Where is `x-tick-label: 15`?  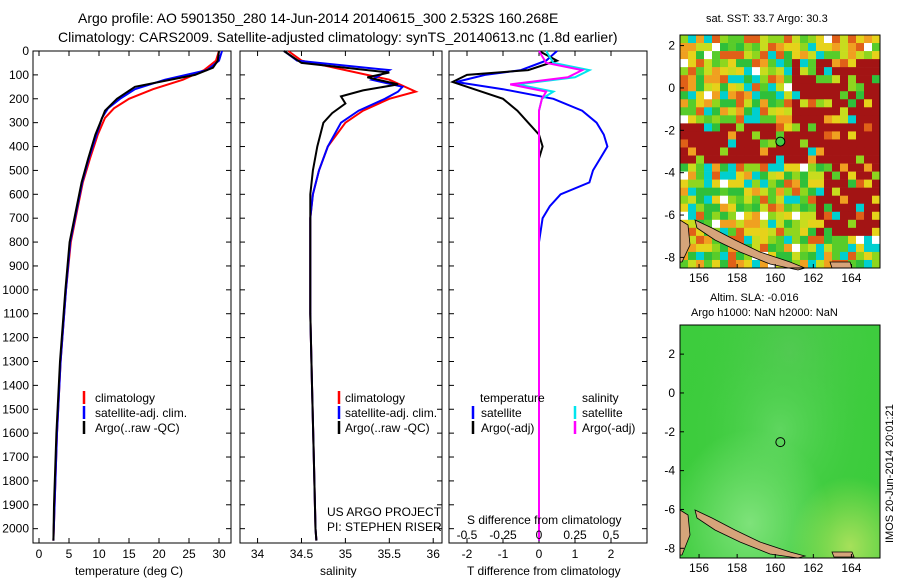 x-tick-label: 15 is located at coordinates (129, 554).